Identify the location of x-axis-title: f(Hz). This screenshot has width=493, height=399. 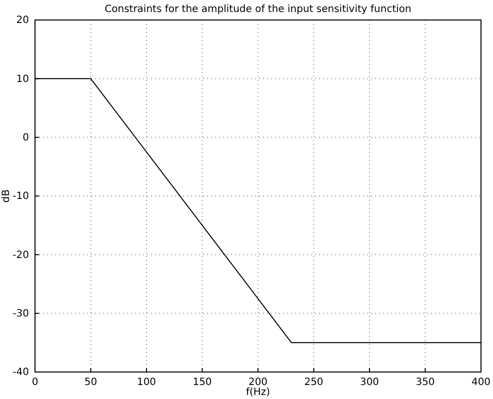
(258, 392).